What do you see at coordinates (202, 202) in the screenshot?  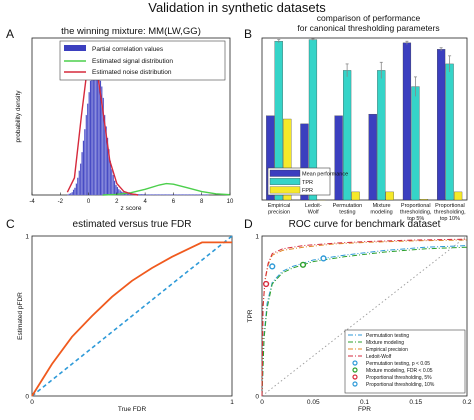 I see `x-tick-label: 8` at bounding box center [202, 202].